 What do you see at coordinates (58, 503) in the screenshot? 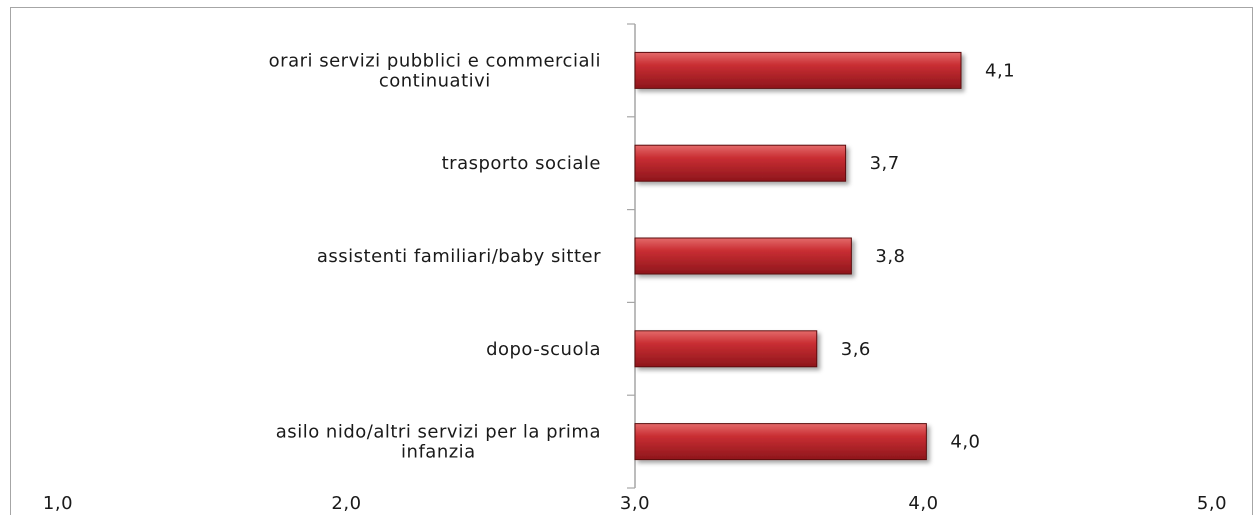
I see `x-tick-label: 1,0` at bounding box center [58, 503].